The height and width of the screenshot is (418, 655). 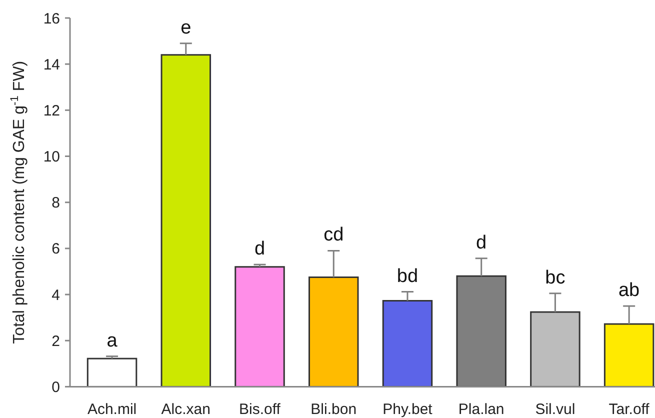 I want to click on annotation: cd, so click(x=334, y=235).